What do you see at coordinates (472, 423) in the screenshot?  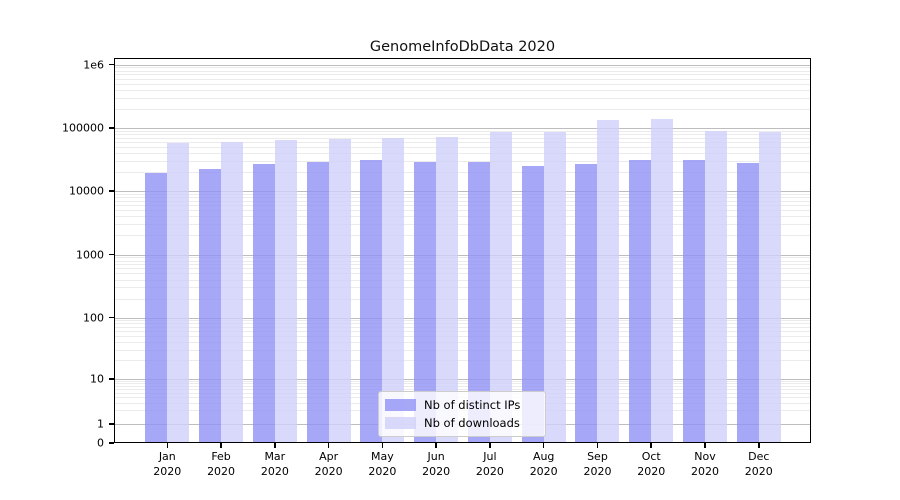 I see `legend-label-downloads: Nb of downloads` at bounding box center [472, 423].